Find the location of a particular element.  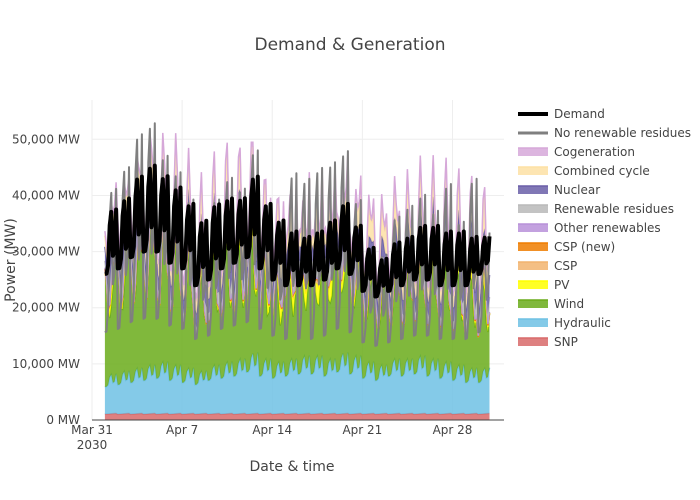

legend-label: Hydraulic is located at coordinates (582, 323).